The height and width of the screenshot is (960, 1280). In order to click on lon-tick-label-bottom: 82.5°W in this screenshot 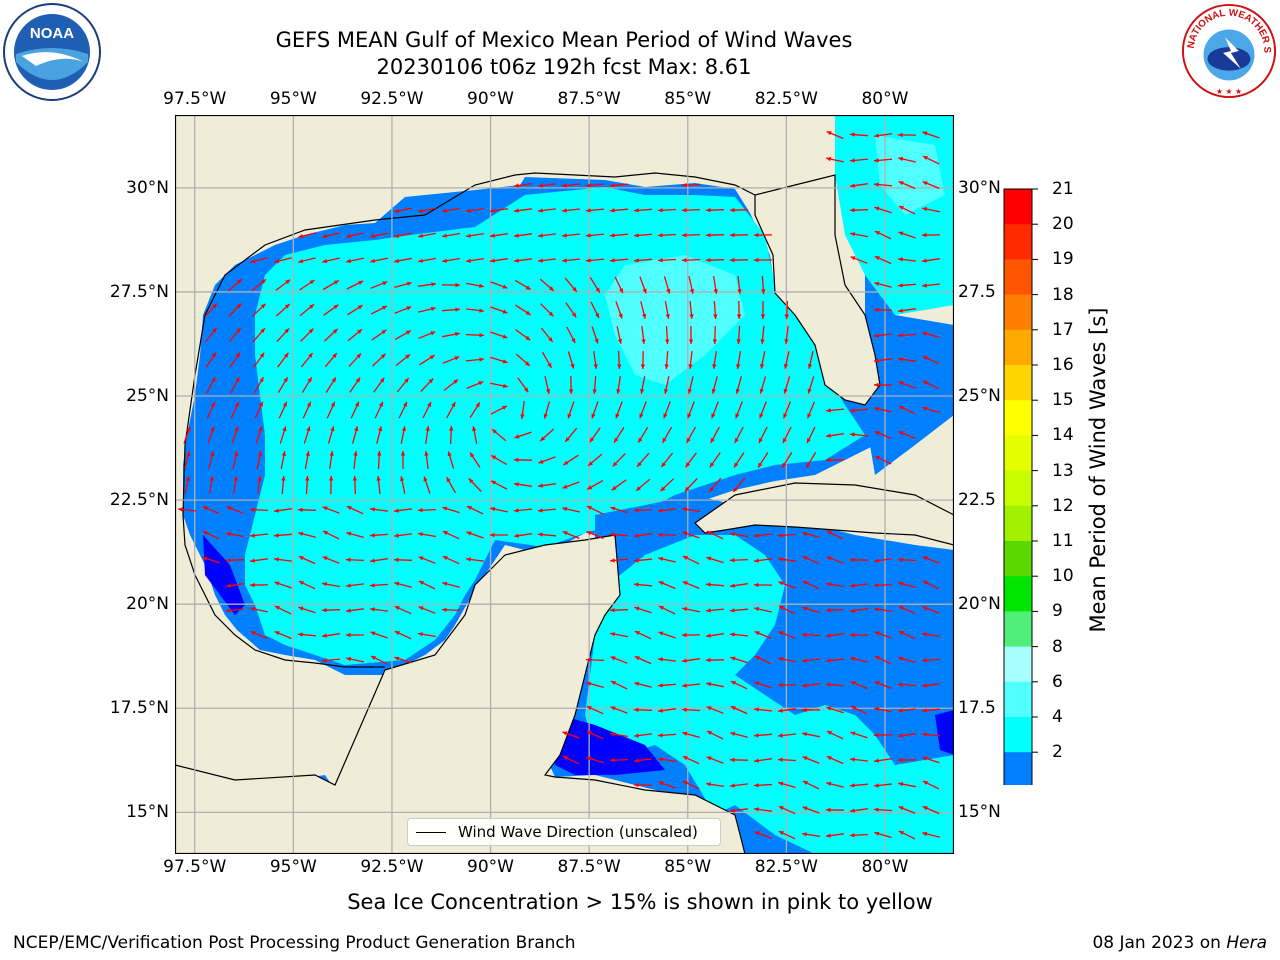, I will do `click(786, 867)`.